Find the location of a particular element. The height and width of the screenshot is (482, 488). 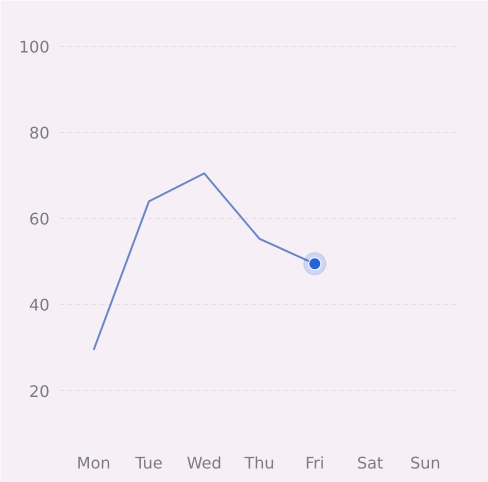

y-tick-label: 100 is located at coordinates (34, 46).